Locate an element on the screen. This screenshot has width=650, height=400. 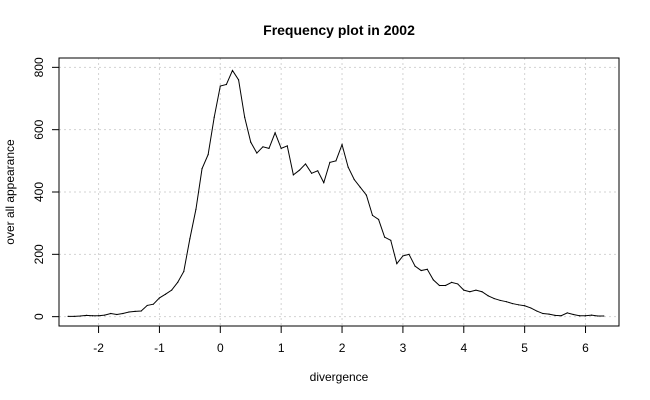
chart-title: Frequency plot in 2002 is located at coordinates (339, 30).